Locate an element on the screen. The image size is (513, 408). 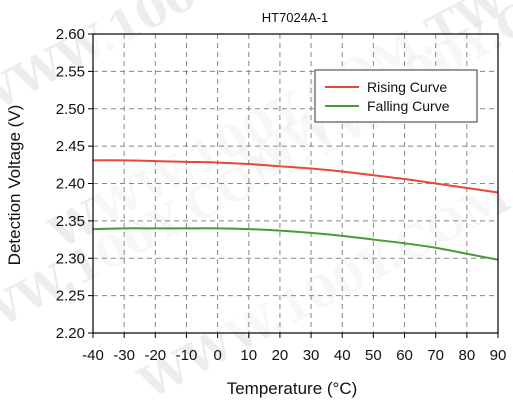
y-tick-label: 2.25 is located at coordinates (70, 296).